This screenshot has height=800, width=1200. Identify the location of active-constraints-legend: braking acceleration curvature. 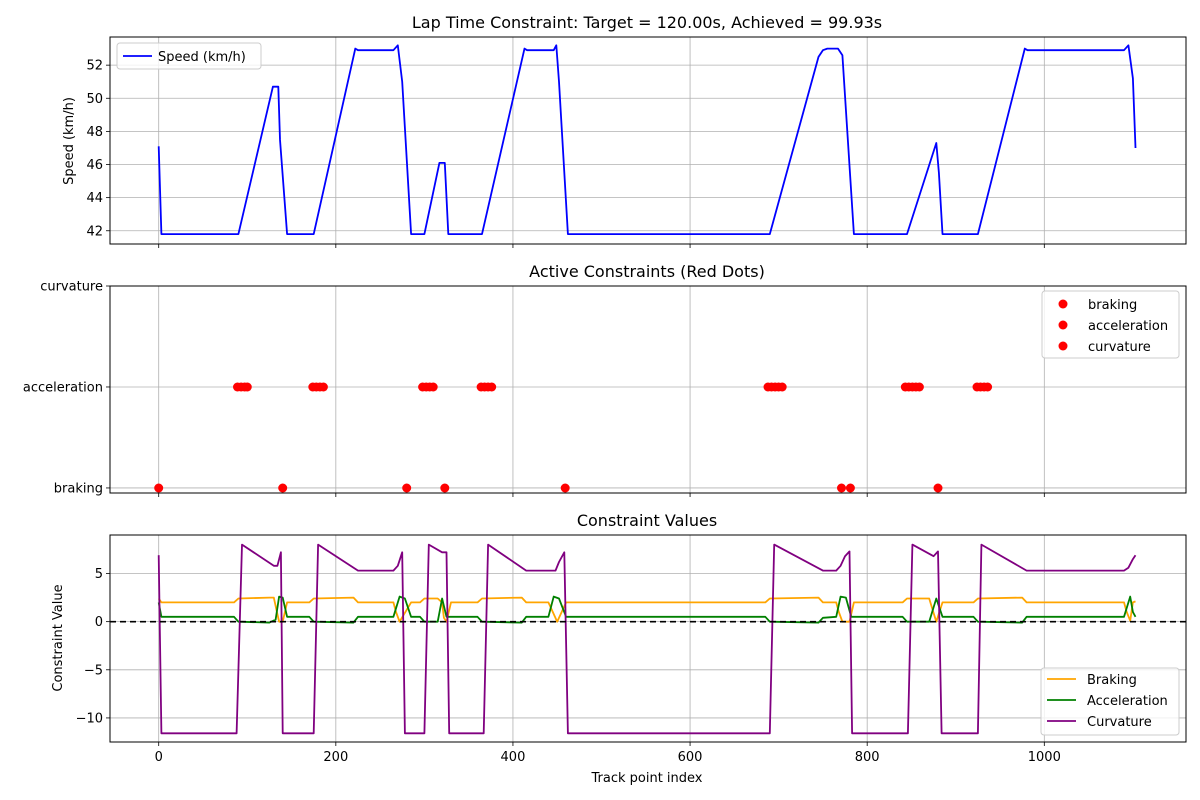
(1110, 324).